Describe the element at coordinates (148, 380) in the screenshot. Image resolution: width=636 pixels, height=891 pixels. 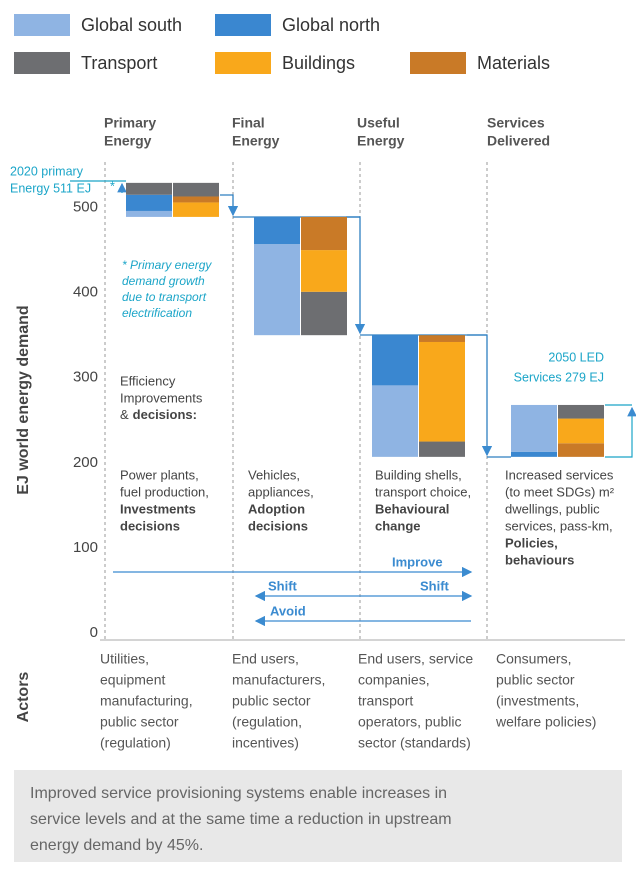
I see `efficiency-text: Efficiency` at that location.